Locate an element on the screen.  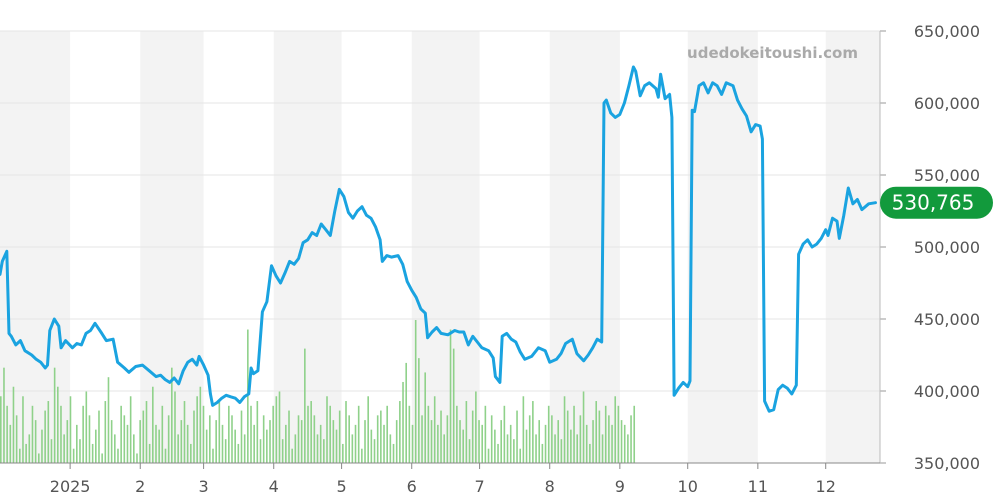
last-value-label: 530,765 is located at coordinates (933, 203).